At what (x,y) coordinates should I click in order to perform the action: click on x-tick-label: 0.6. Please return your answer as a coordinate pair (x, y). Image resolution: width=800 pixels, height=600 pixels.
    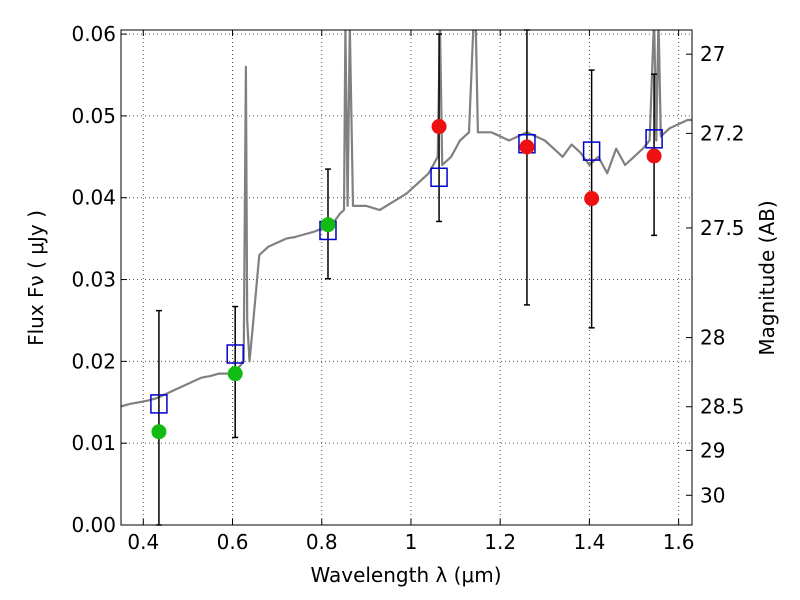
    Looking at the image, I should click on (233, 542).